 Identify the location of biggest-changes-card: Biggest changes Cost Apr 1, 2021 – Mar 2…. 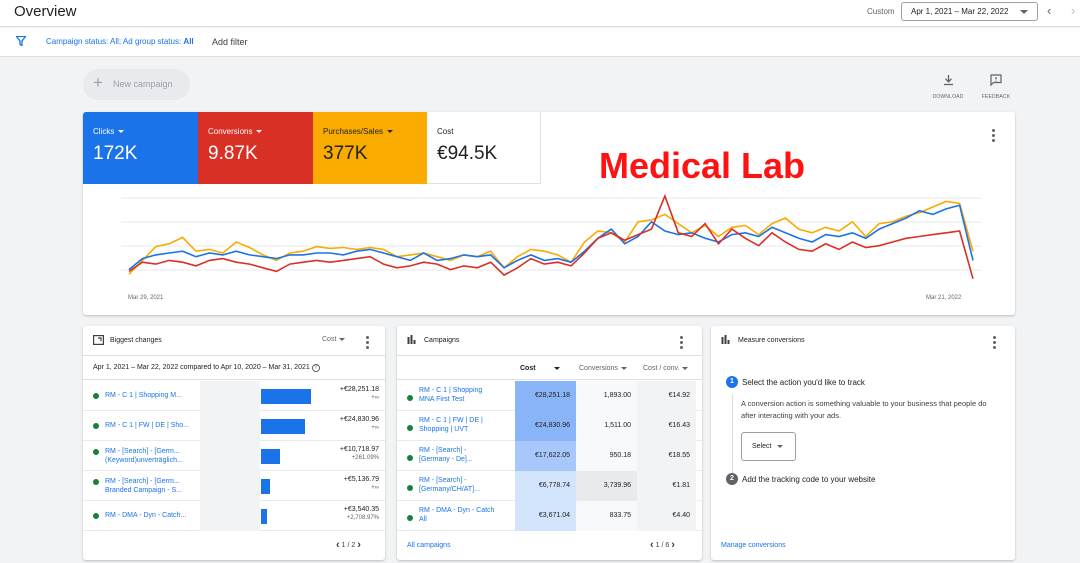
(234, 443).